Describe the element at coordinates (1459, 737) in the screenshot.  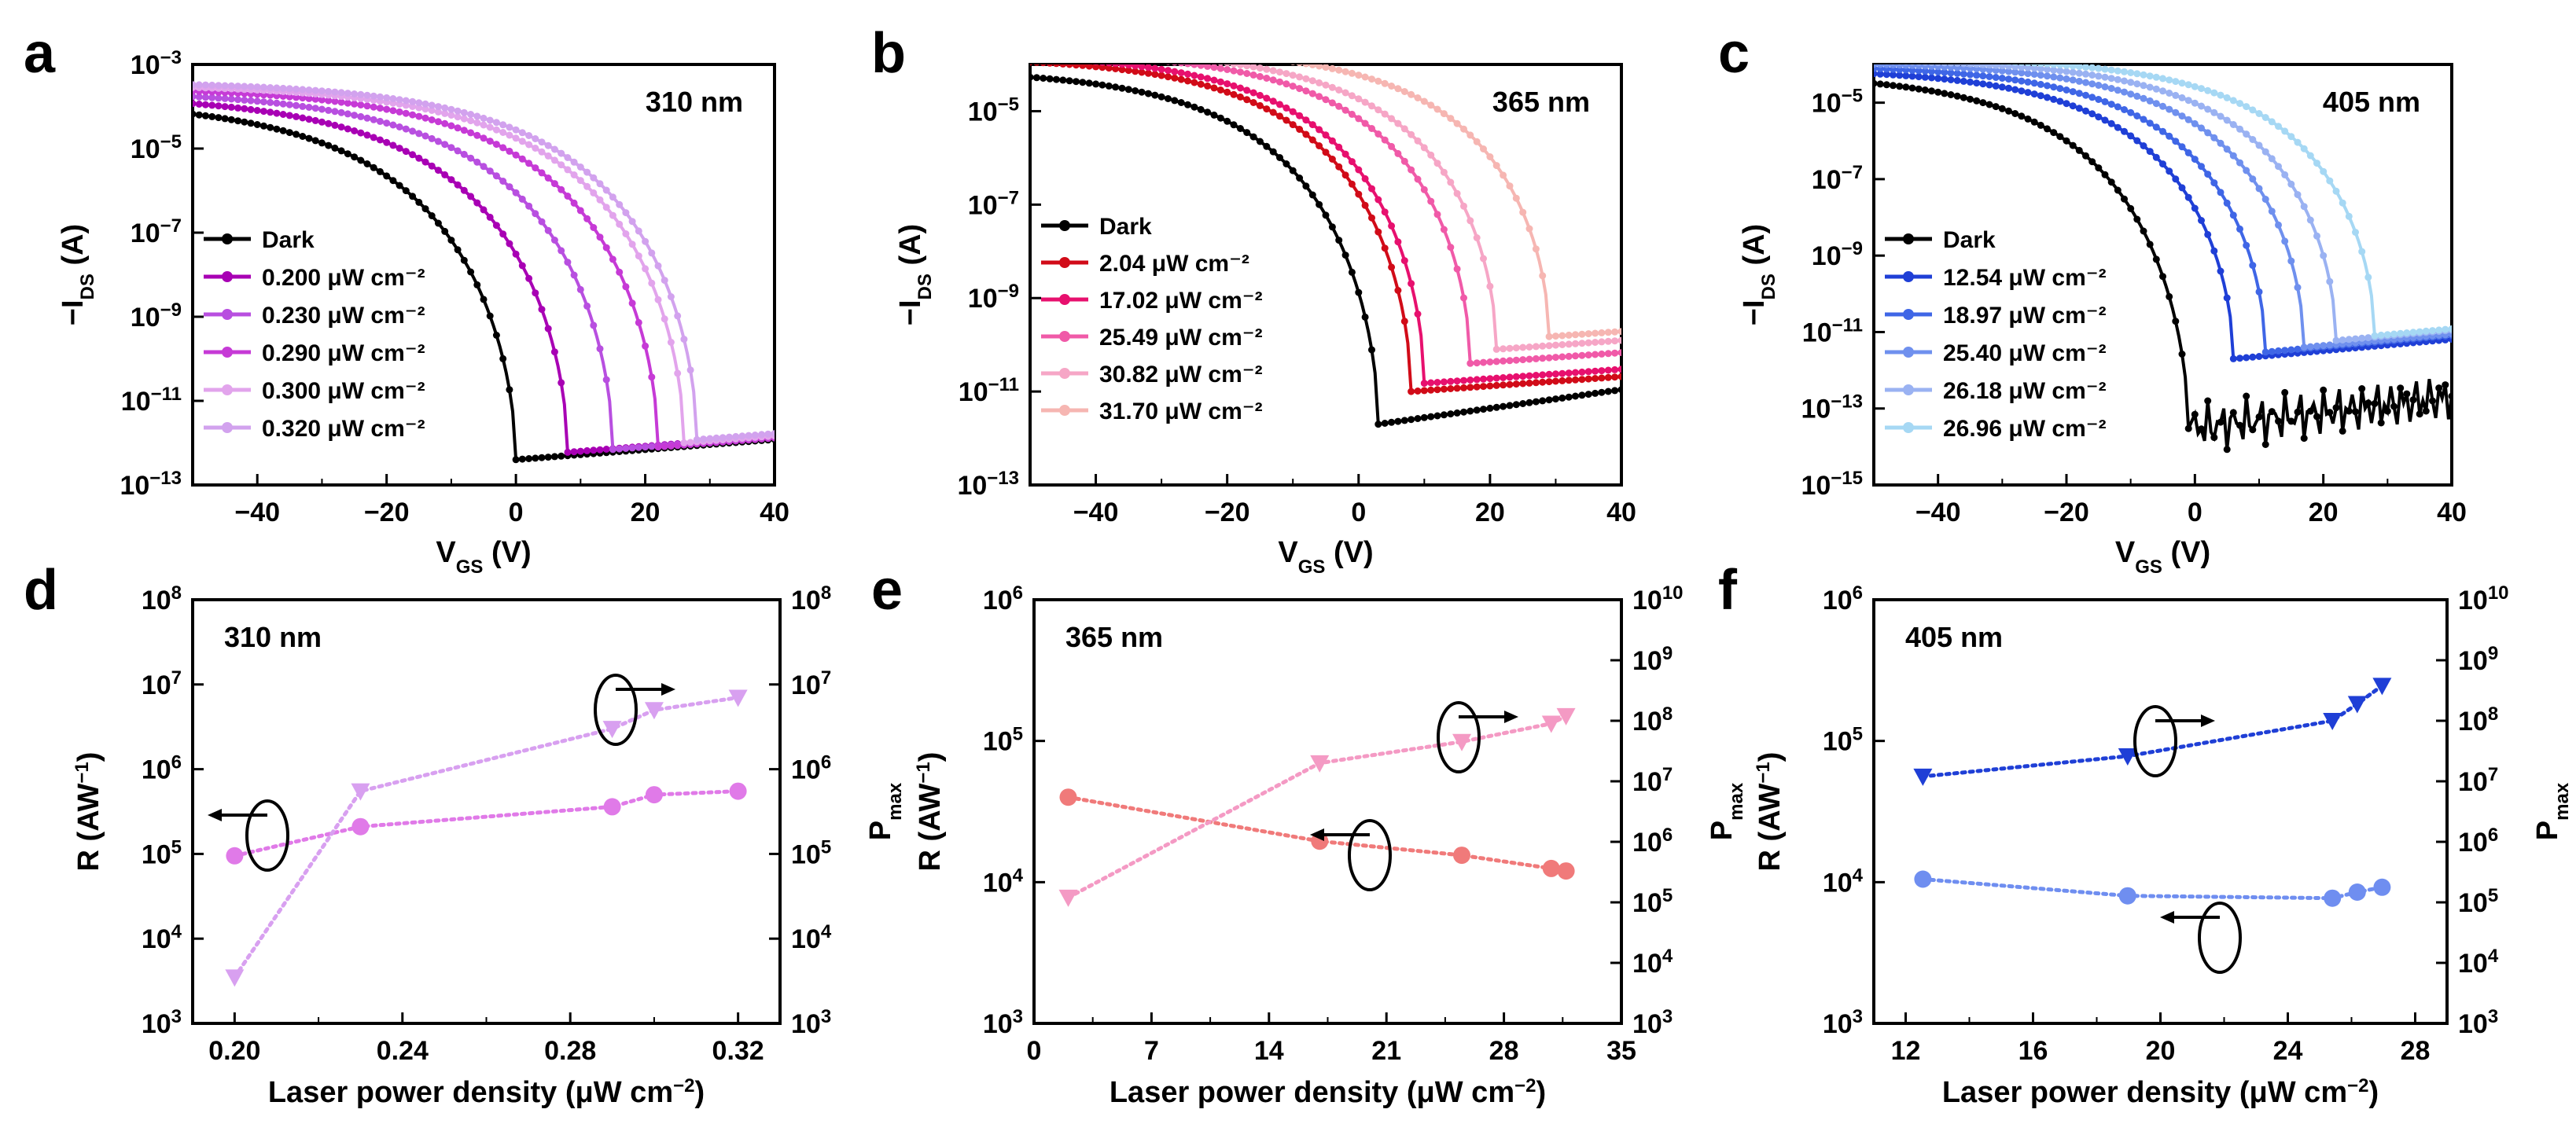
I see `axis-indicator-ring` at that location.